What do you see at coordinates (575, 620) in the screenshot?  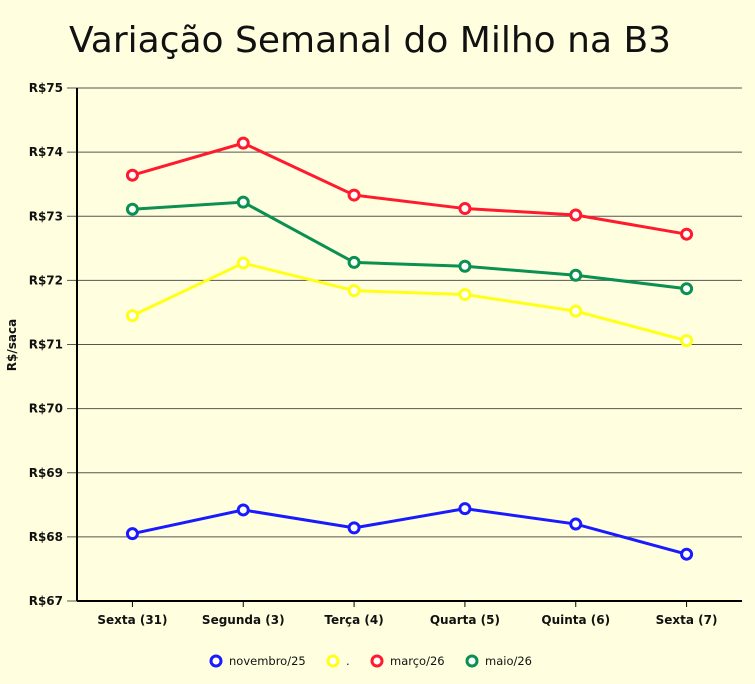 I see `x-tick-label: Quinta (6)` at bounding box center [575, 620].